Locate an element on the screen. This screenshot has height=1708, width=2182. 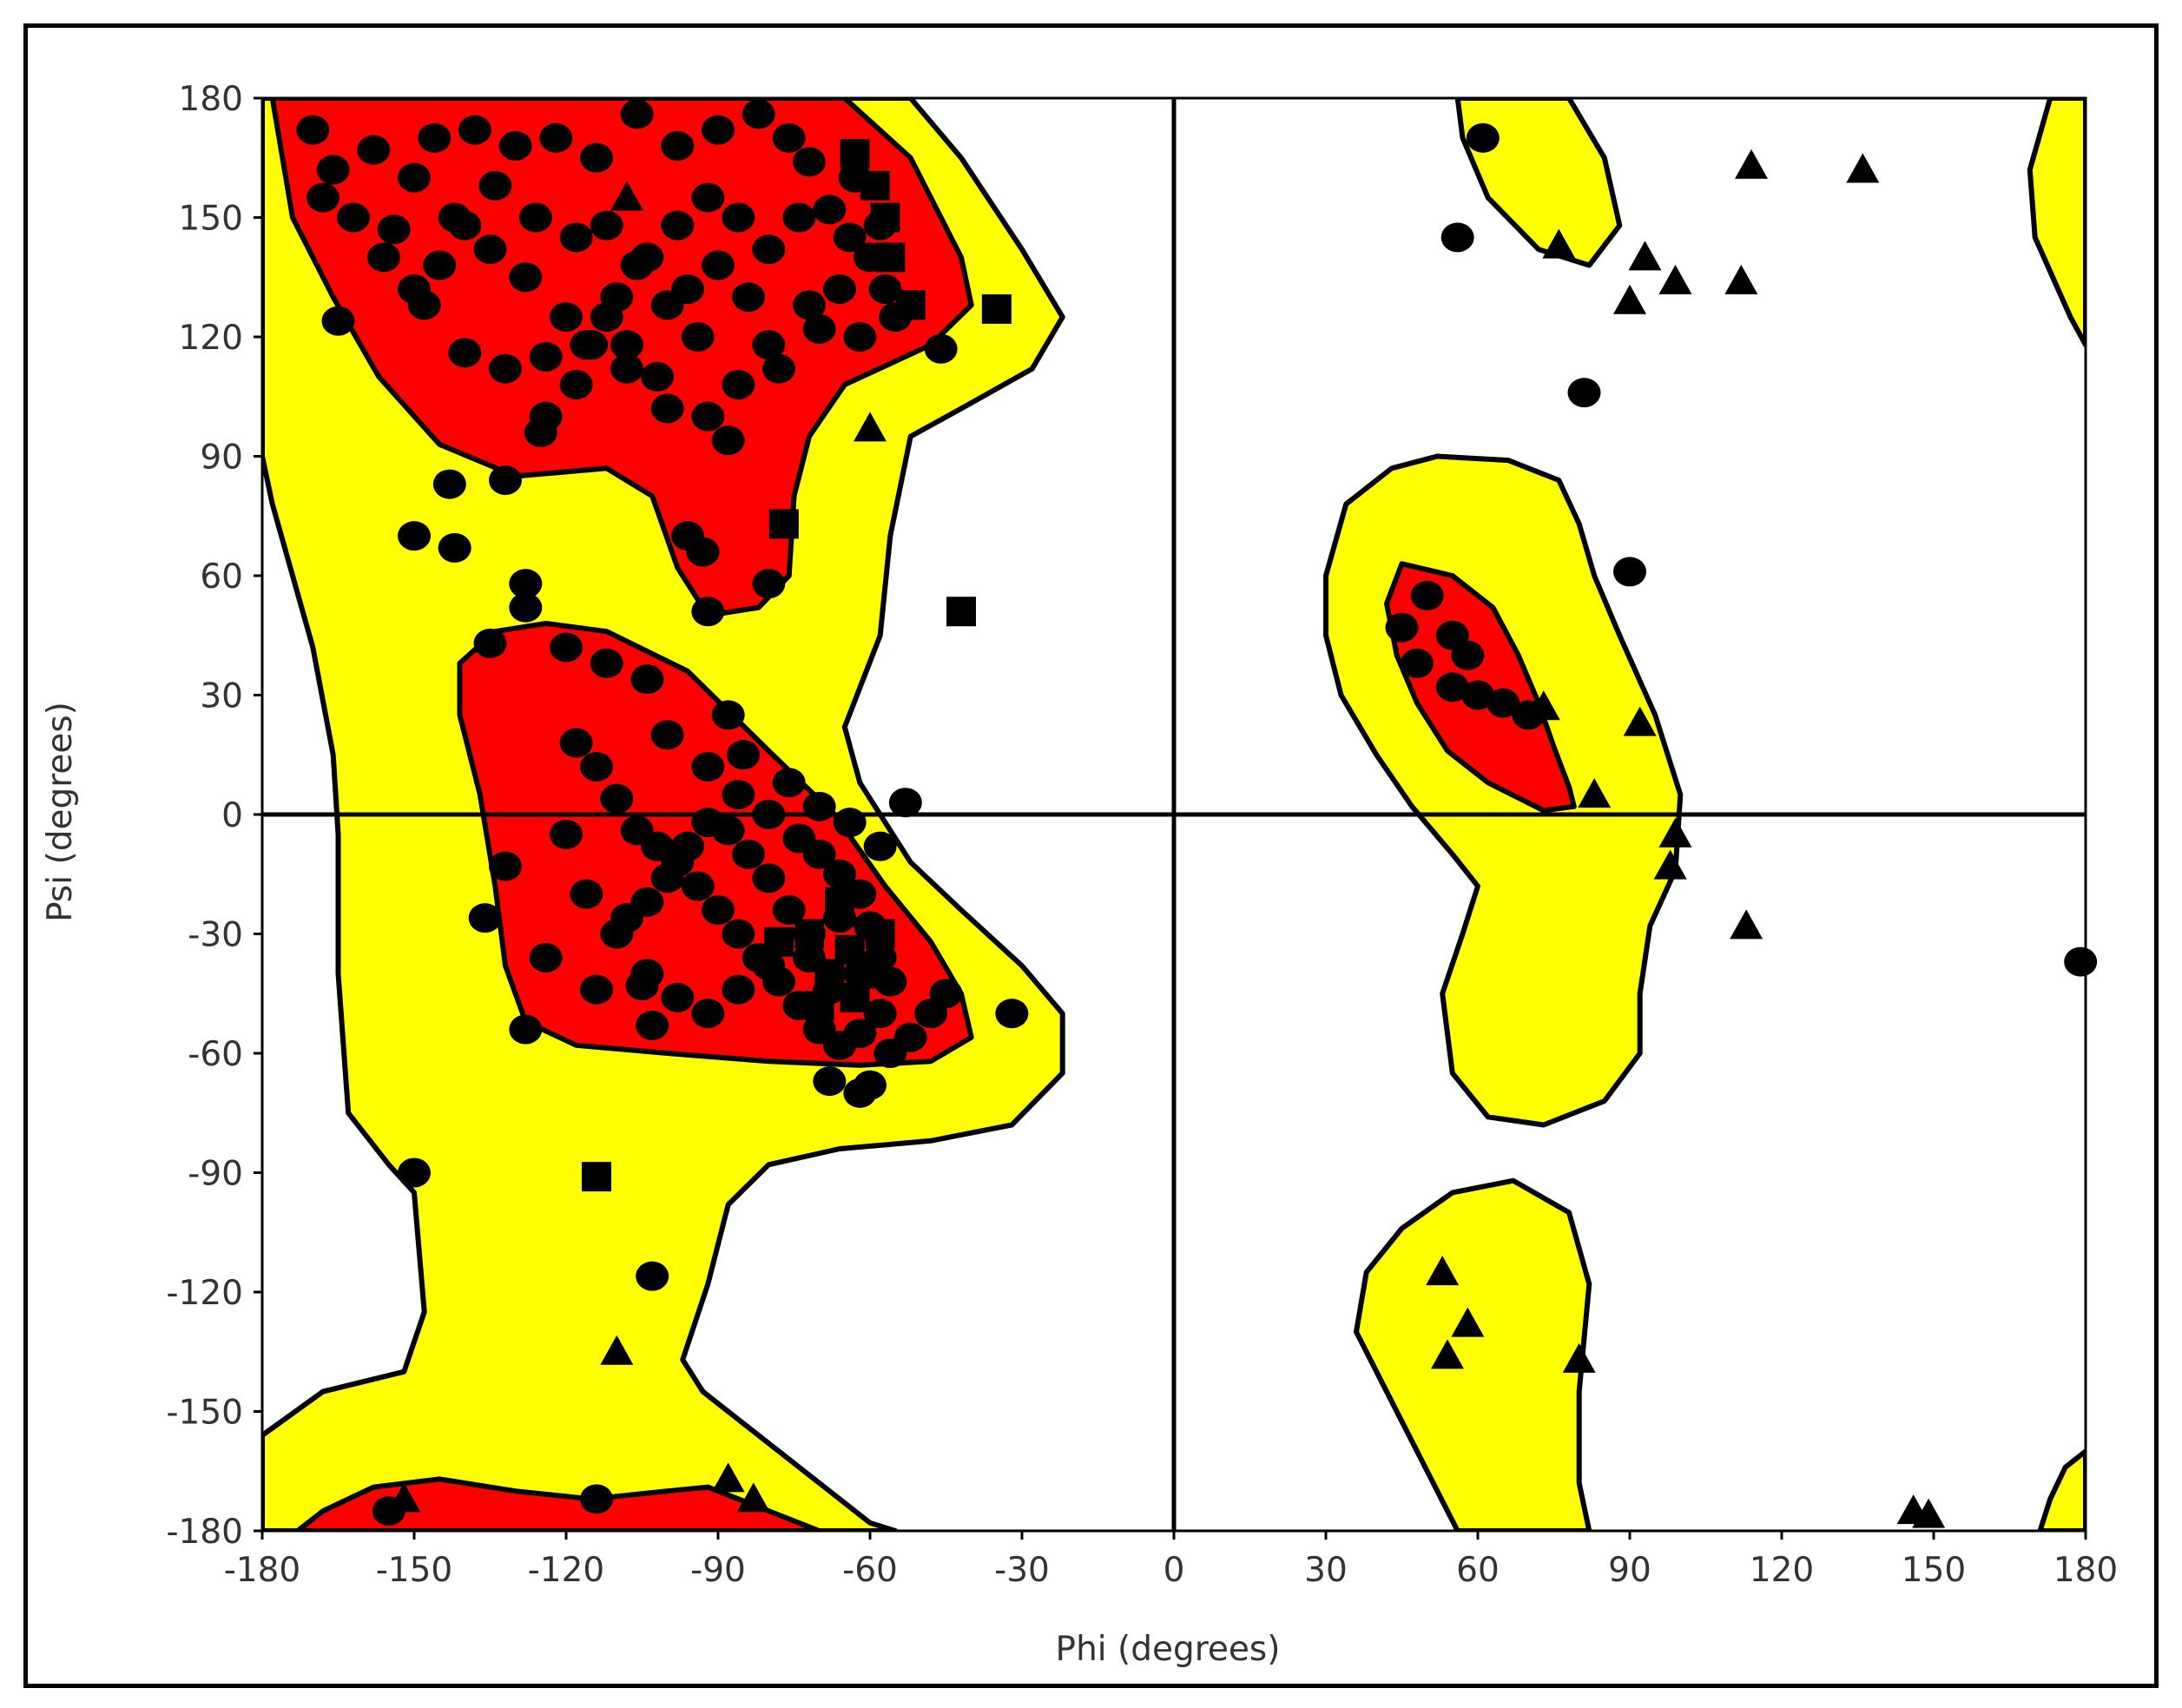
y-tick-label: -30 is located at coordinates (215, 935).